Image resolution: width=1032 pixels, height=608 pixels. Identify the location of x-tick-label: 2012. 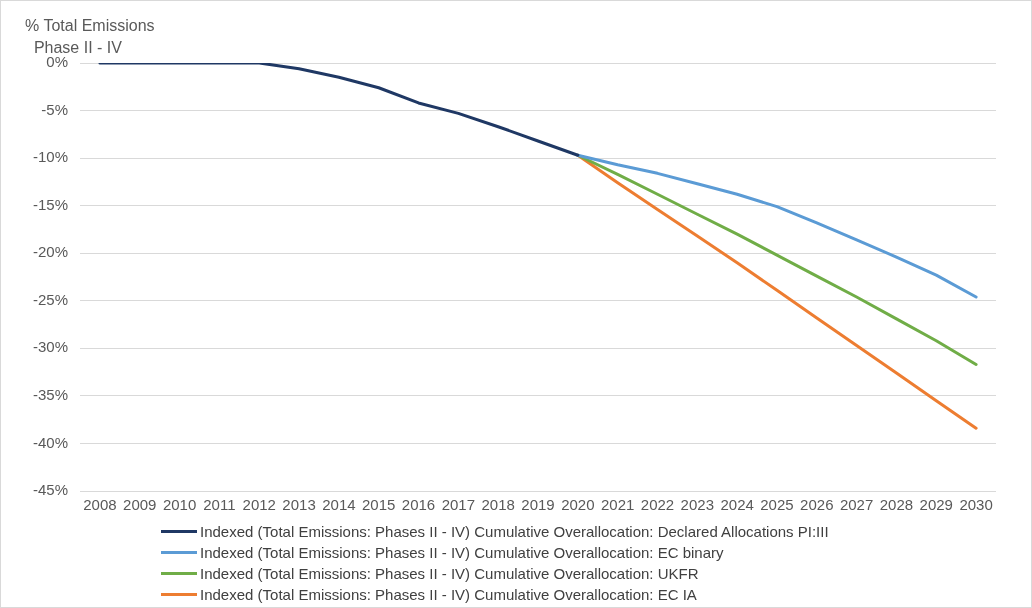
(259, 505).